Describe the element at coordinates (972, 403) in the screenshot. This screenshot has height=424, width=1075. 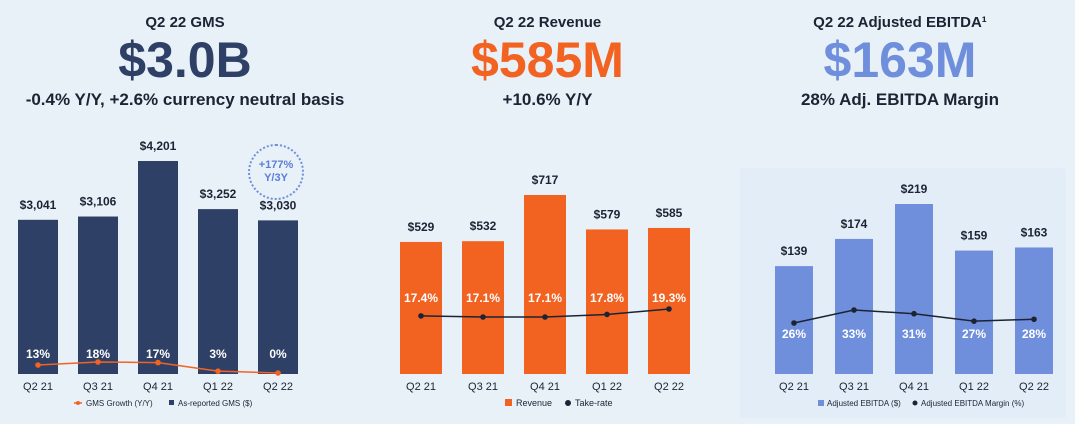
I see `legend-line-label: Adjusted EBITDA Margin (%)` at that location.